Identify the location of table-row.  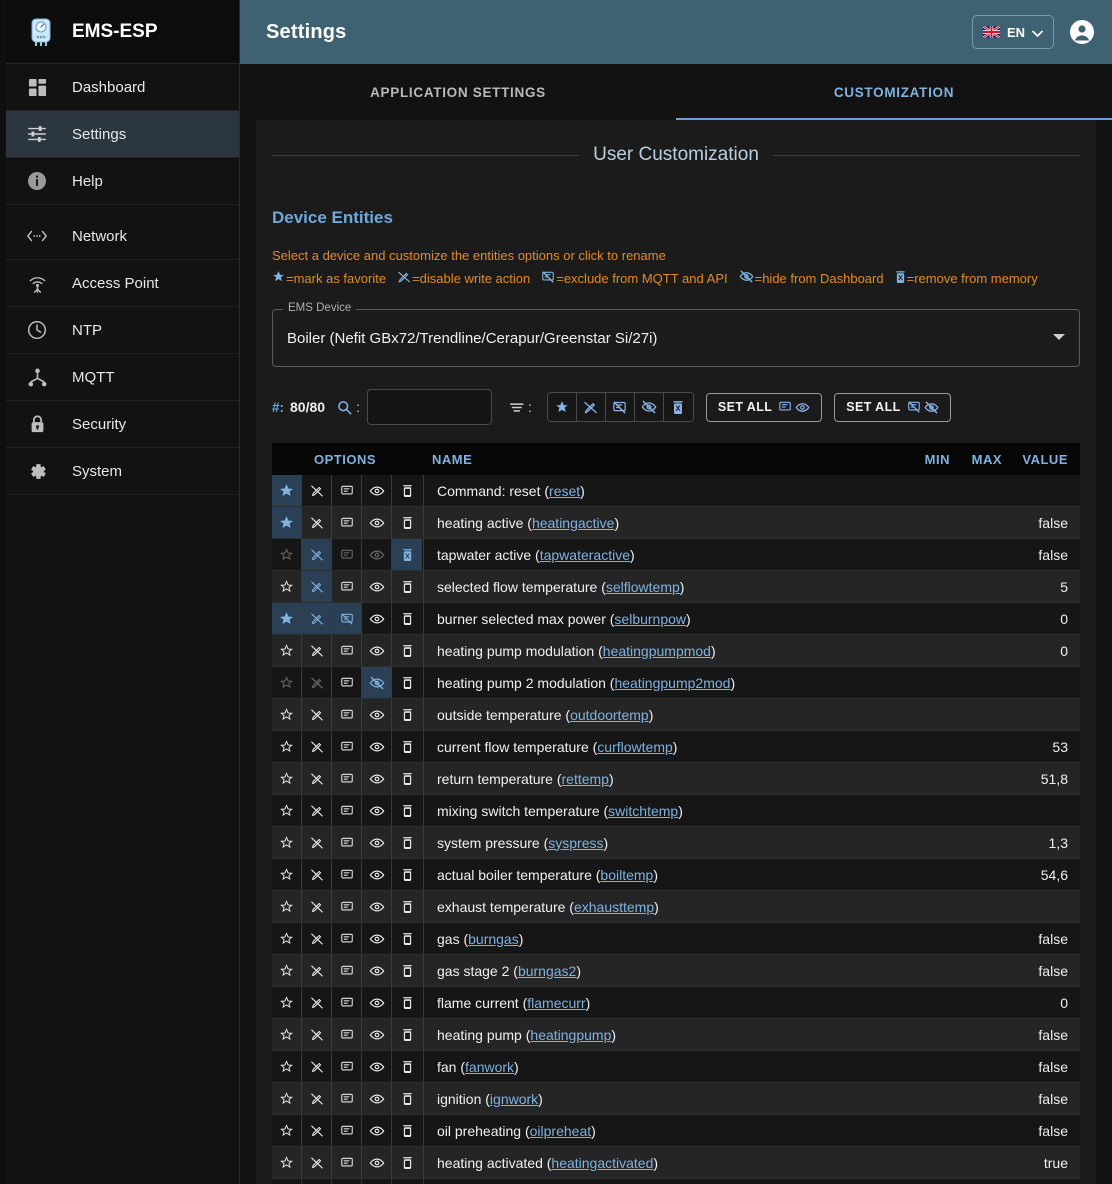
(676, 1181).